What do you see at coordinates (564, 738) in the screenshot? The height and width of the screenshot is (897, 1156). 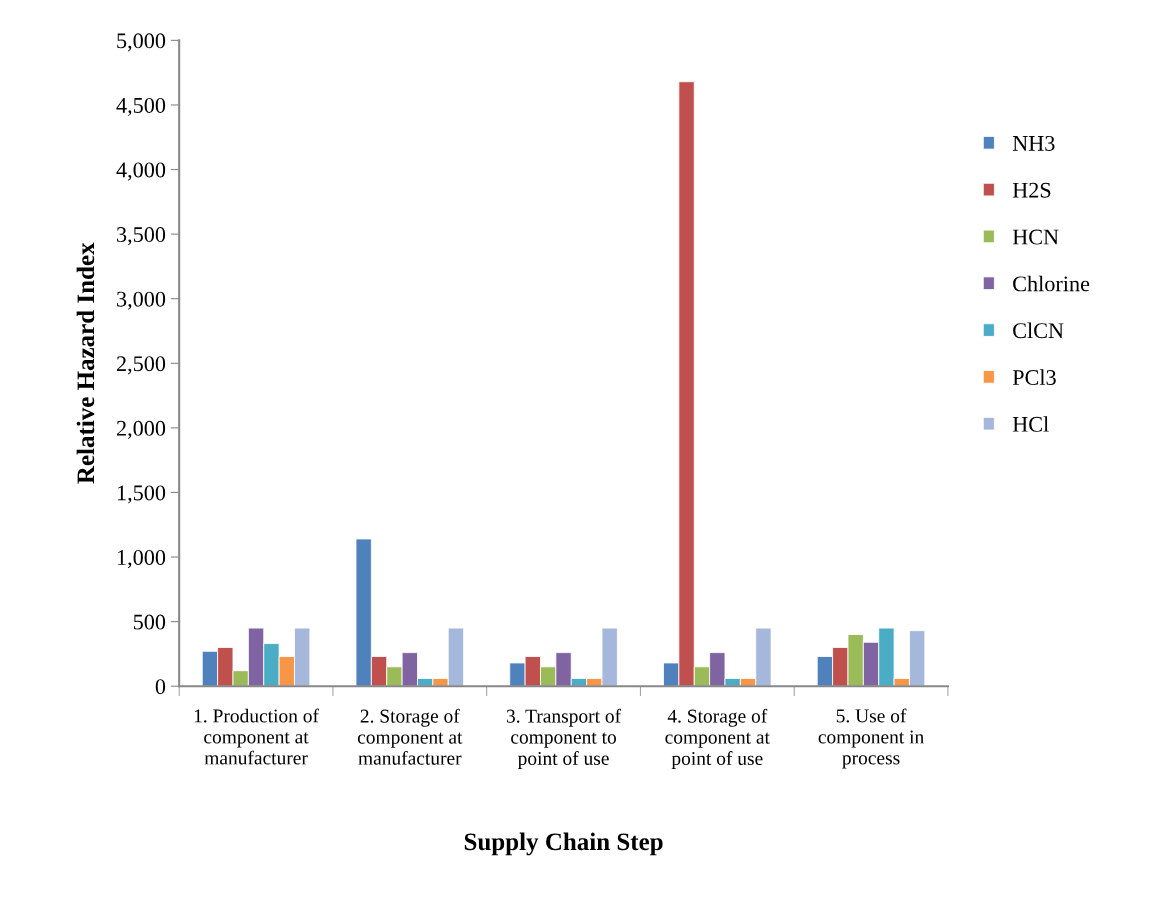 I see `x-tick-label: 3. Transport of component to point of use` at bounding box center [564, 738].